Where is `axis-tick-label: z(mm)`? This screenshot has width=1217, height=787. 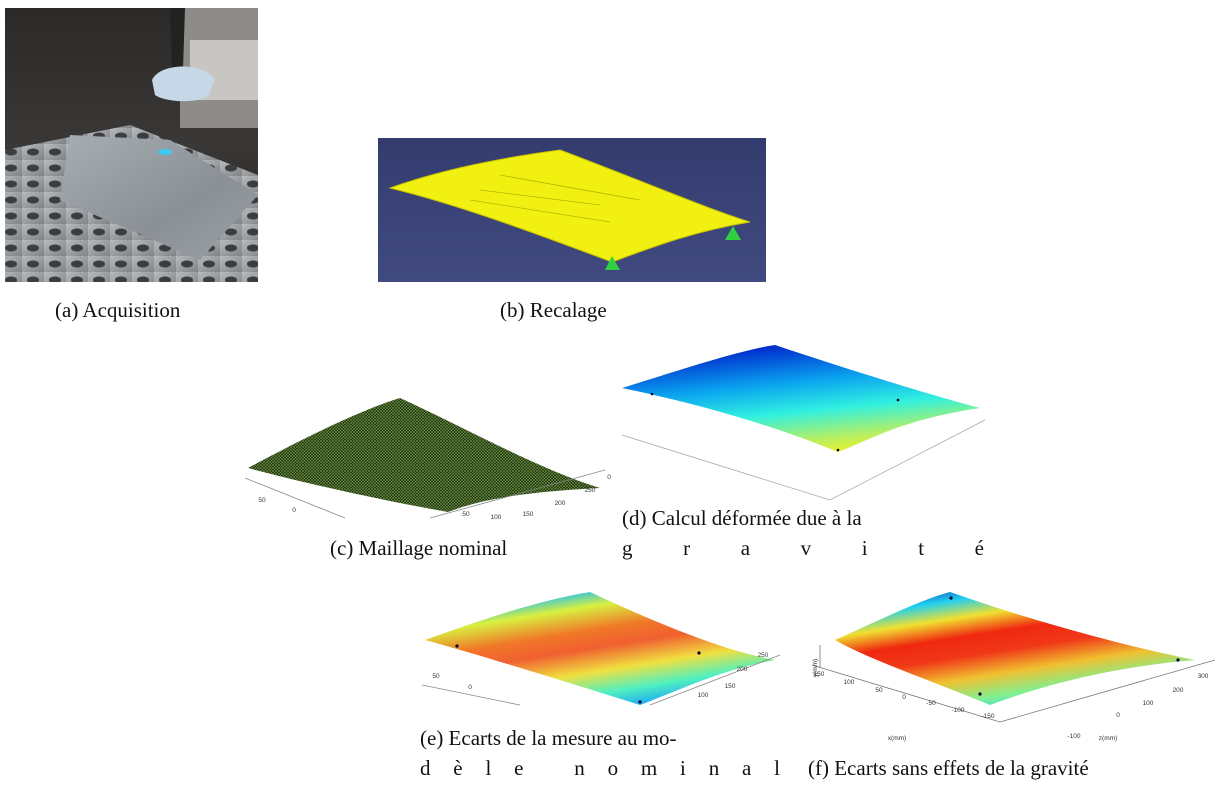
axis-tick-label: z(mm) is located at coordinates (1108, 738).